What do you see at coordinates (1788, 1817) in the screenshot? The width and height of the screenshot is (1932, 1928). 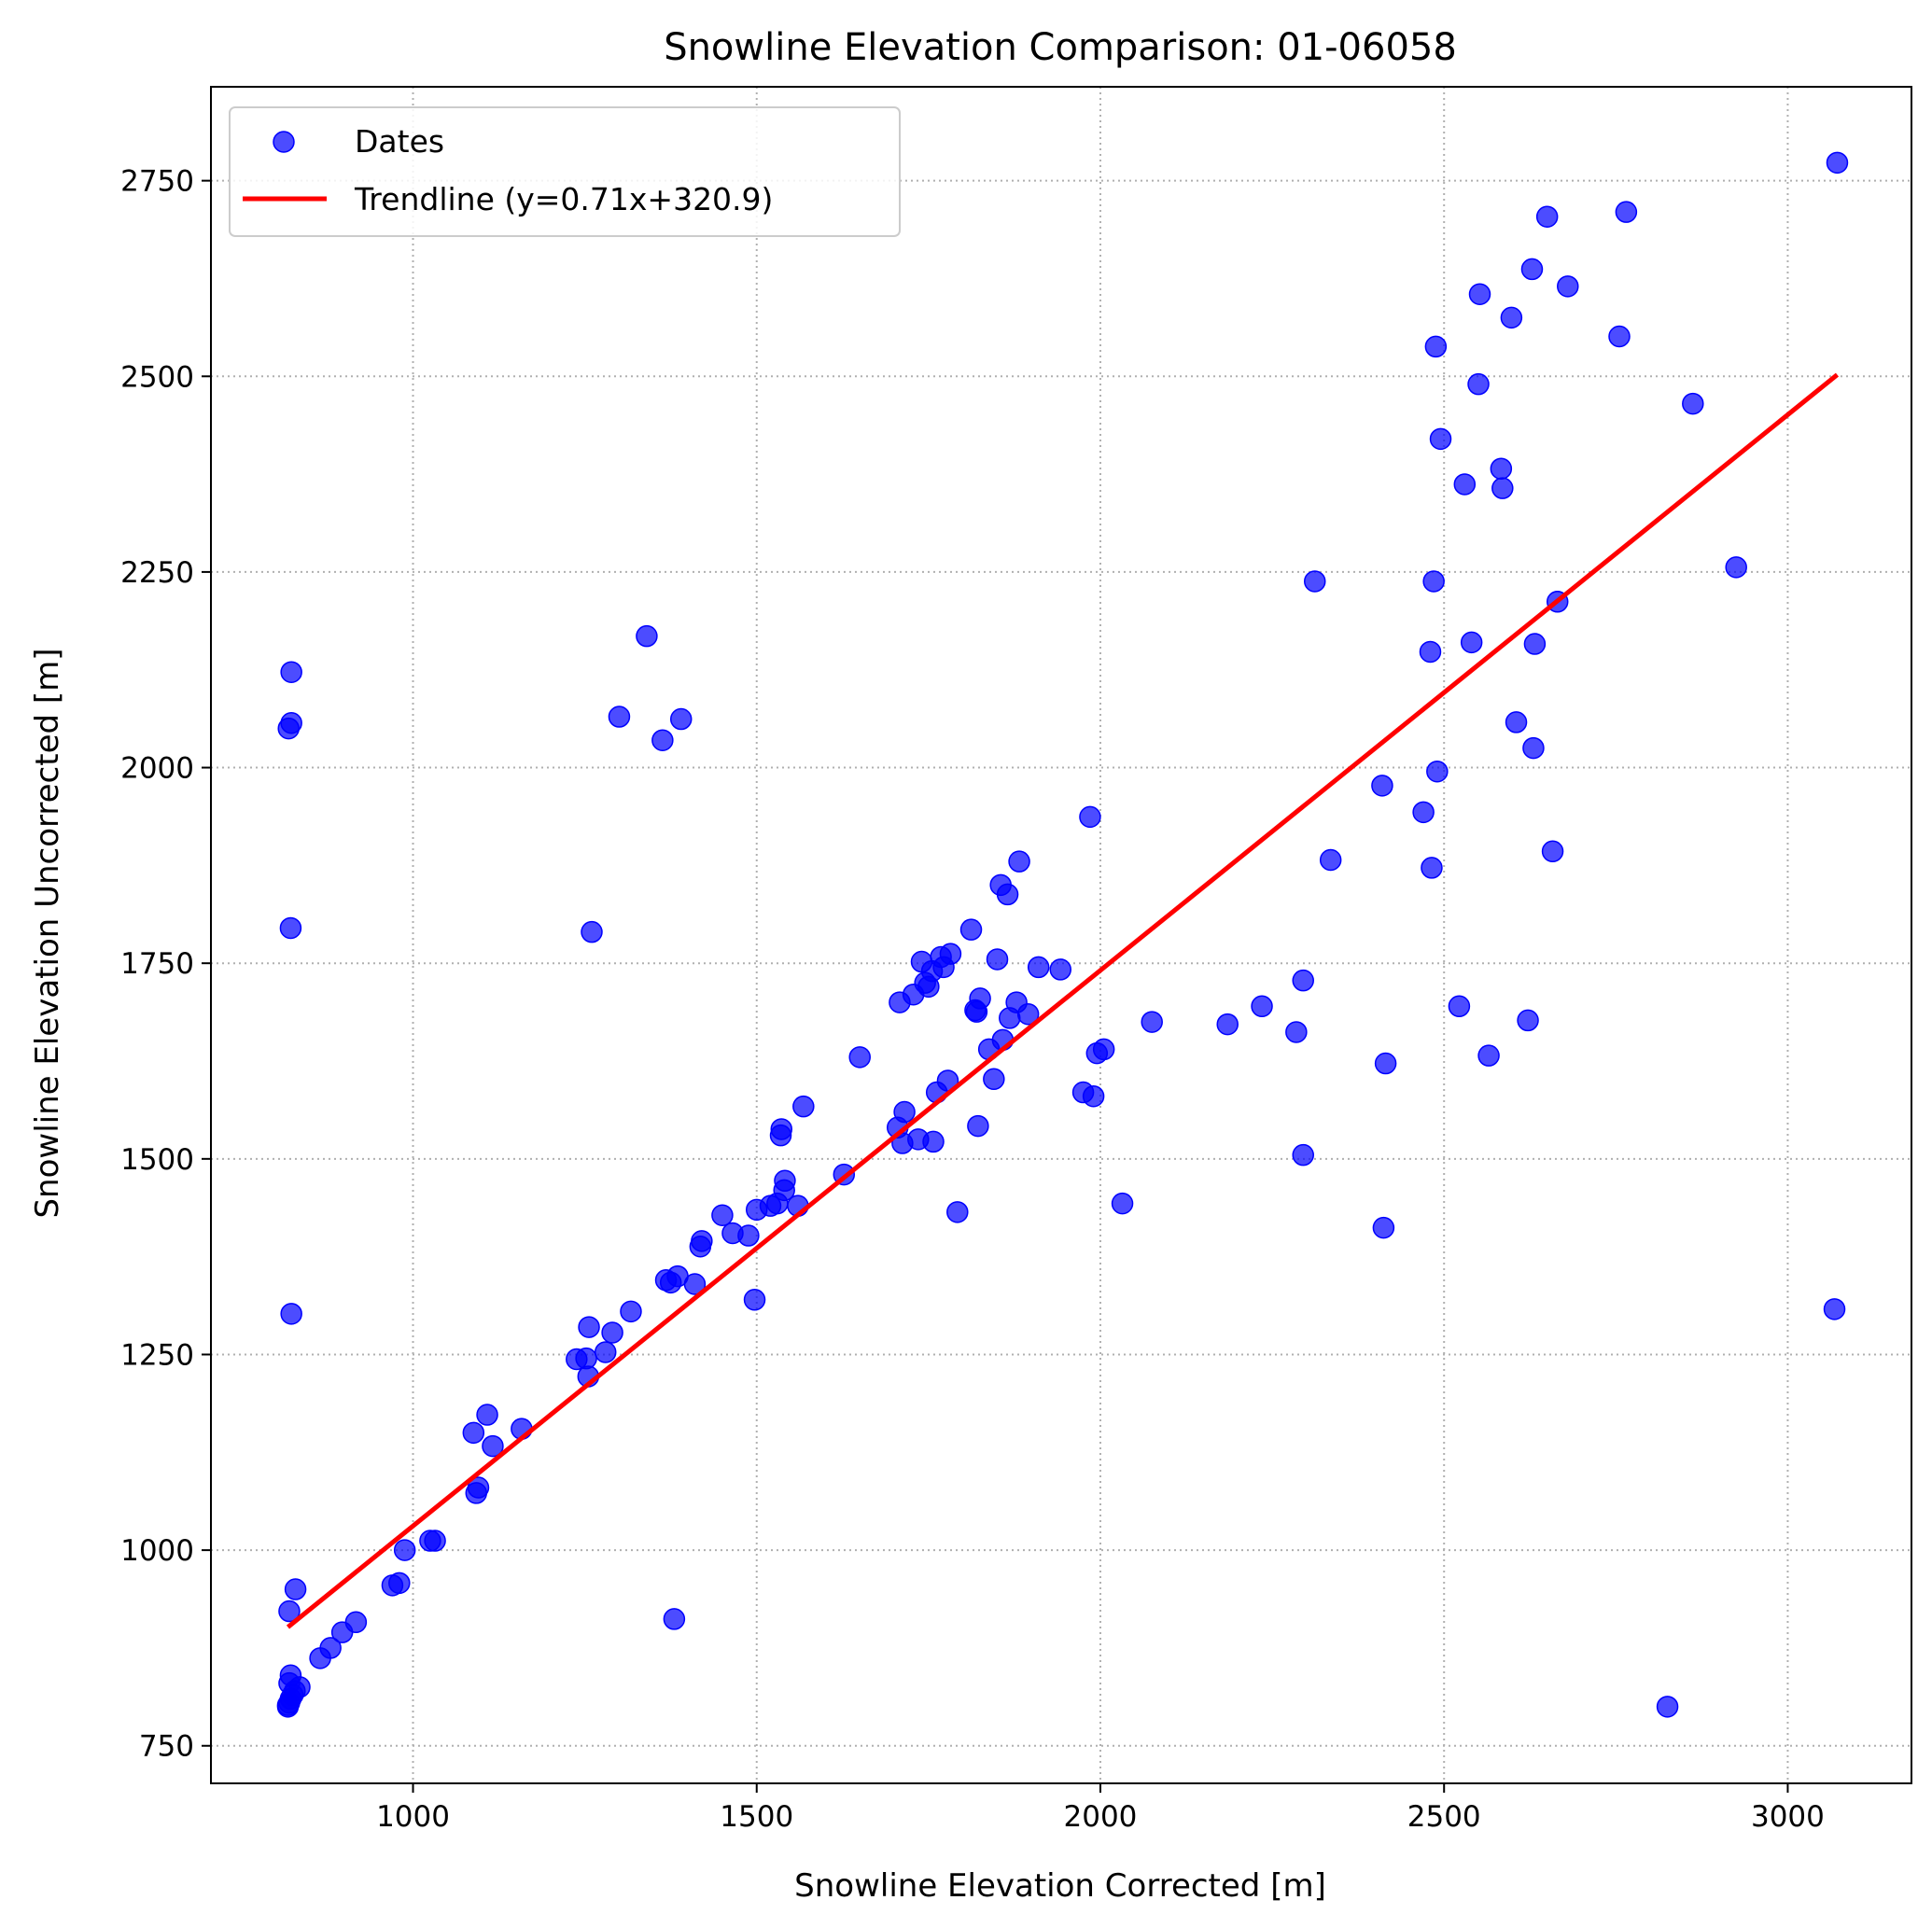 I see `x-tick-label: 3000` at bounding box center [1788, 1817].